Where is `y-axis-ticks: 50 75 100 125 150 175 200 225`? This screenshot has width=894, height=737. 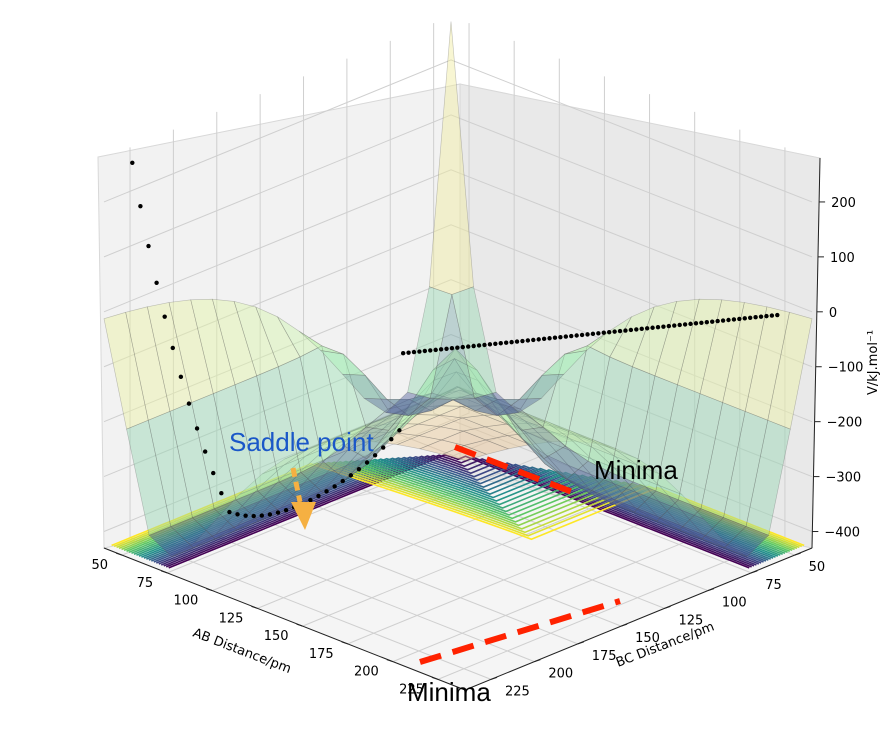
y-axis-ticks: 50 75 100 125 150 175 200 225 is located at coordinates (658, 625).